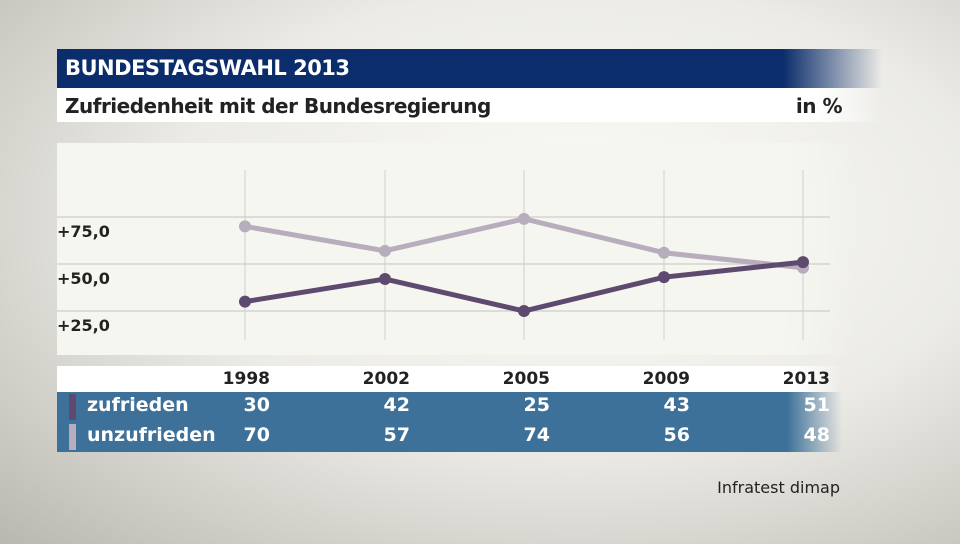  Describe the element at coordinates (449, 379) in the screenshot. I see `table-header: 1998 2002 2005 2009 2013` at that location.